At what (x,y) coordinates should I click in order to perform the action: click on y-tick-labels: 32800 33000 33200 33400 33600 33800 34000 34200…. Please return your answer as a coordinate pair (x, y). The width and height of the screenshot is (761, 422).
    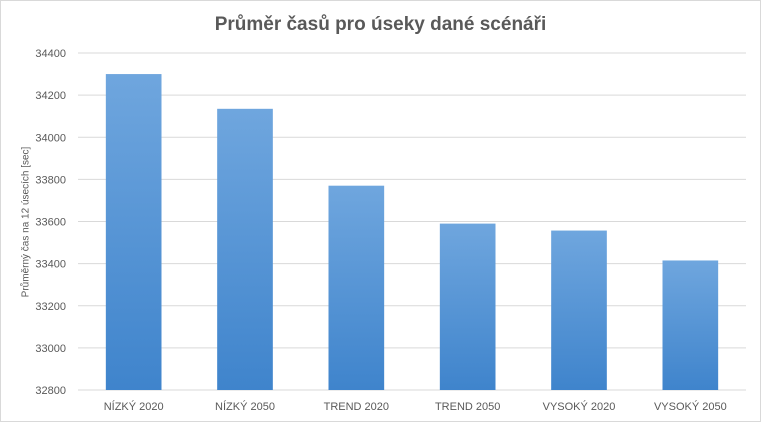
    Looking at the image, I should click on (50, 222).